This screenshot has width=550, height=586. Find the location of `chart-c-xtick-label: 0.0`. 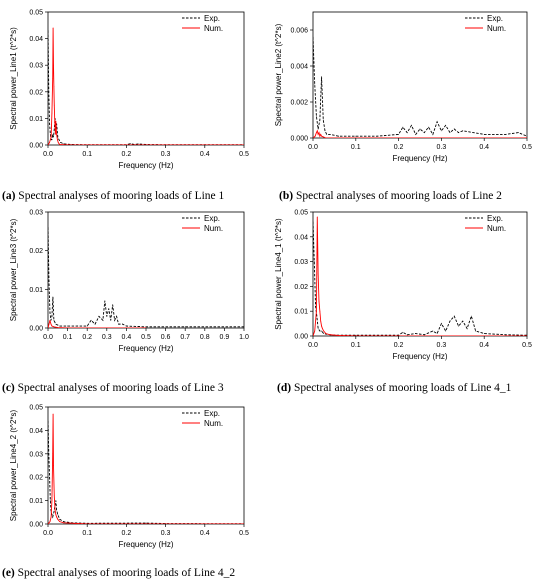

chart-c-xtick-label: 0.0 is located at coordinates (48, 337).